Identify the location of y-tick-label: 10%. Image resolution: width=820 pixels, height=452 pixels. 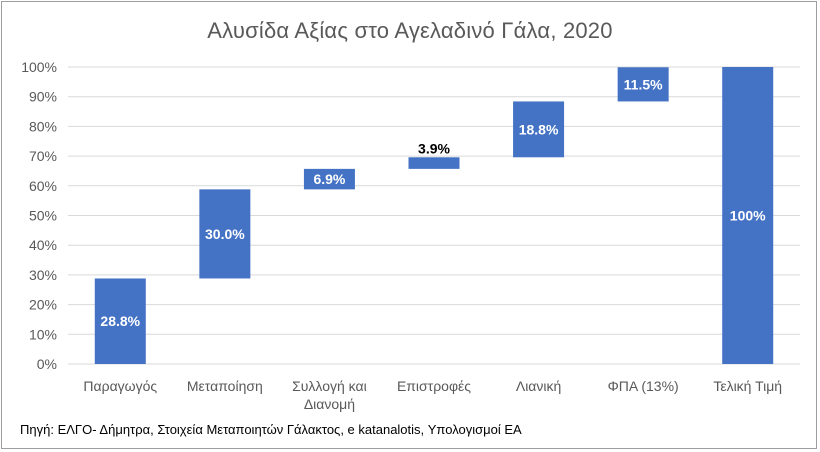
(43, 334).